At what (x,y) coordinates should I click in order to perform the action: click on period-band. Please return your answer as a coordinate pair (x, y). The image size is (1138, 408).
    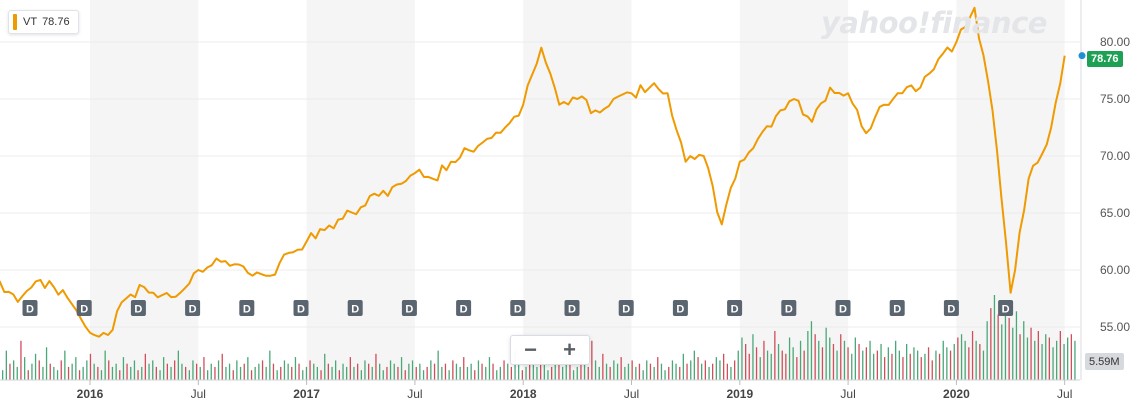
    Looking at the image, I should click on (577, 190).